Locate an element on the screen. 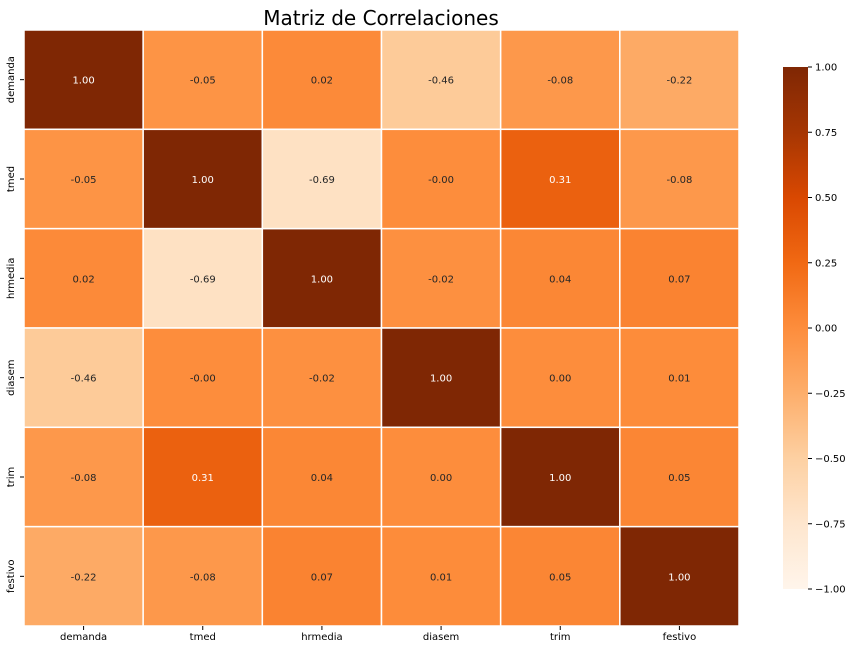  heatmap-cell-trim-trim is located at coordinates (560, 477).